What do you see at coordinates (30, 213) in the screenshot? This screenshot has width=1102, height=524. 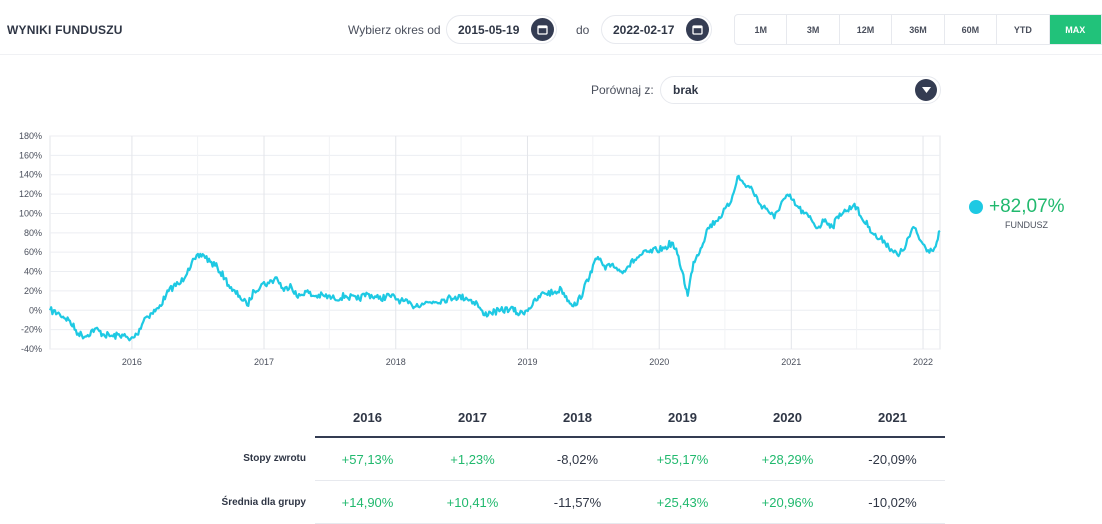 I see `y-tick-label: 100%` at bounding box center [30, 213].